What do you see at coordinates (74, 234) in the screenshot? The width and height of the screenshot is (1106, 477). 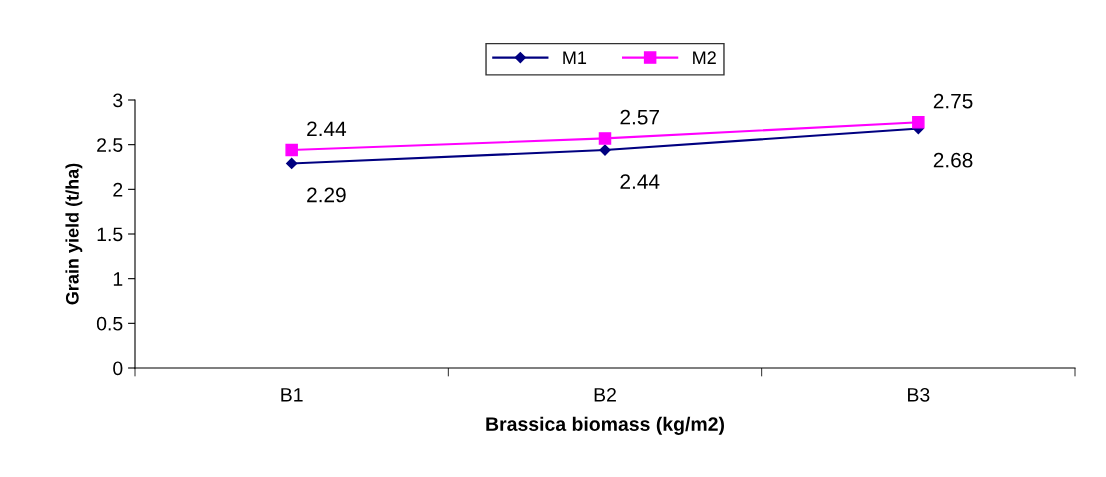 I see `y-axis-title: Grain yield (t/ha)` at bounding box center [74, 234].